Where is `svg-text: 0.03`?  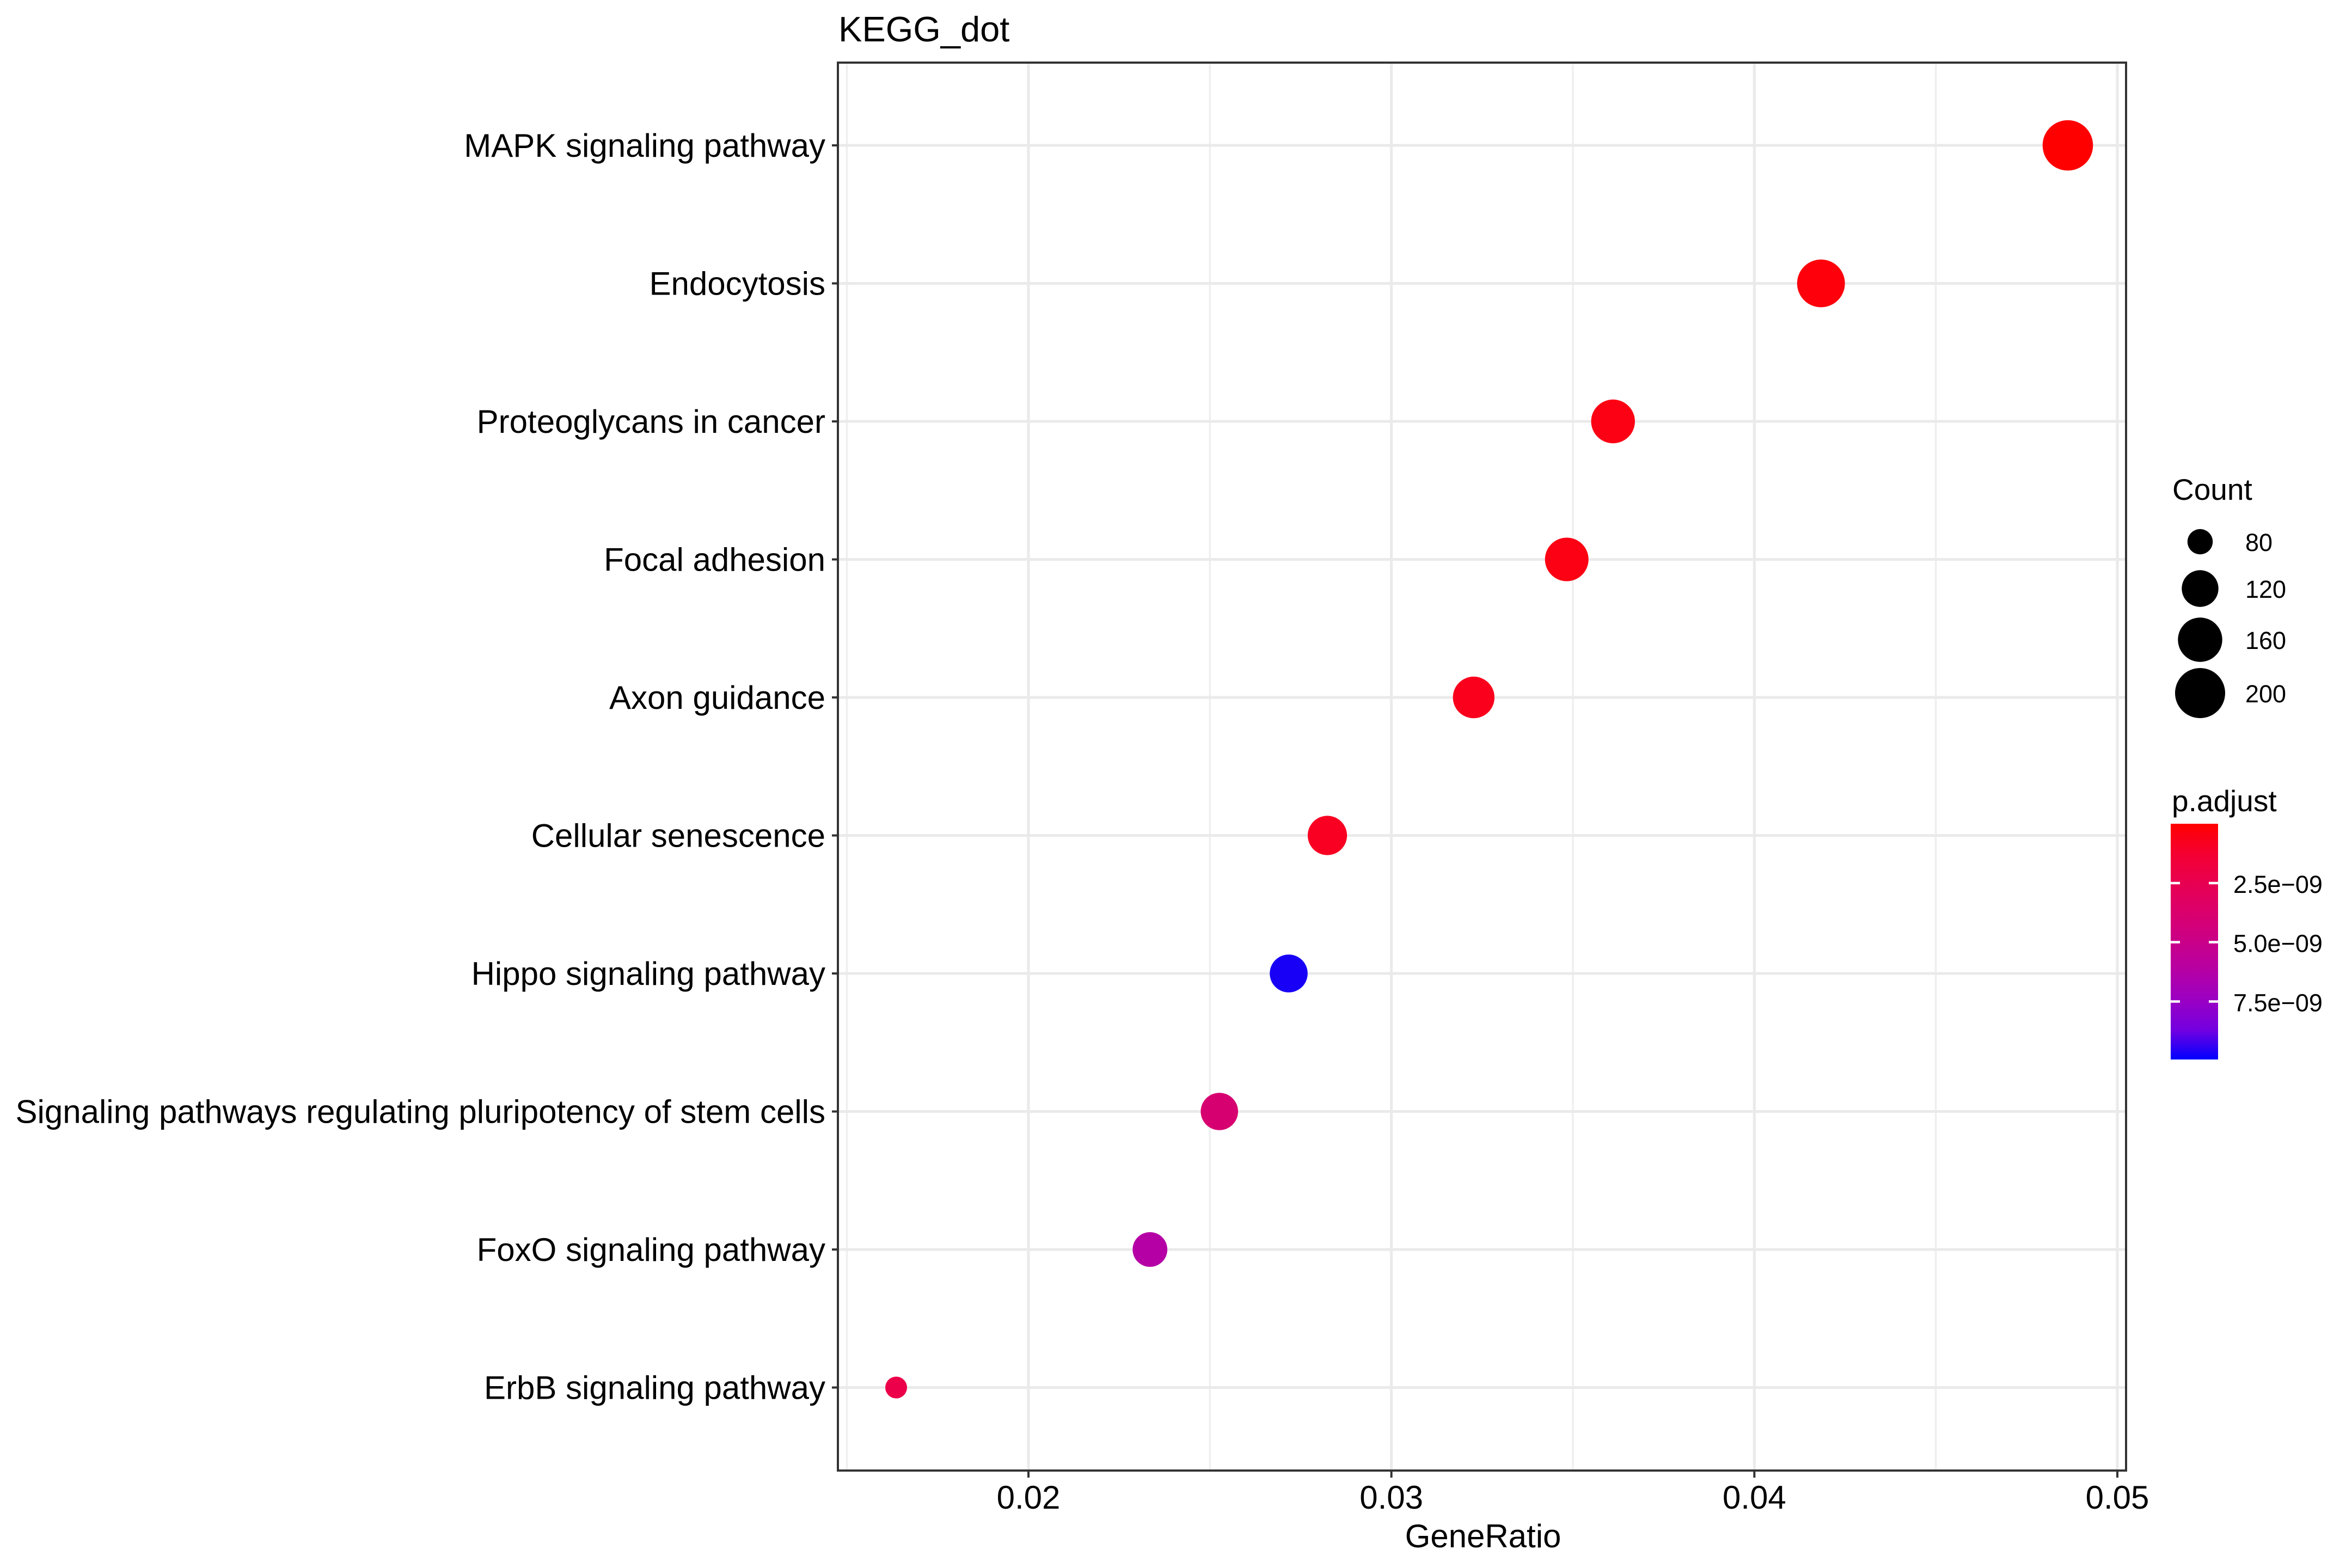
svg-text: 0.03 is located at coordinates (1391, 1497).